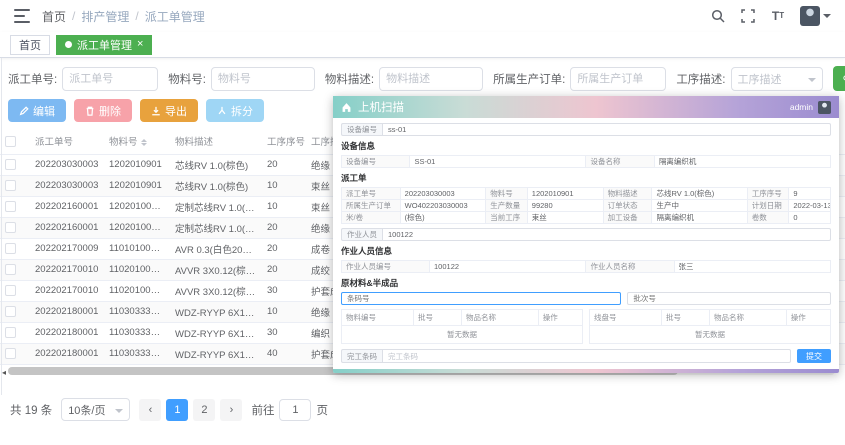  What do you see at coordinates (481, 298) in the screenshot?
I see `material-barcode-input` at bounding box center [481, 298].